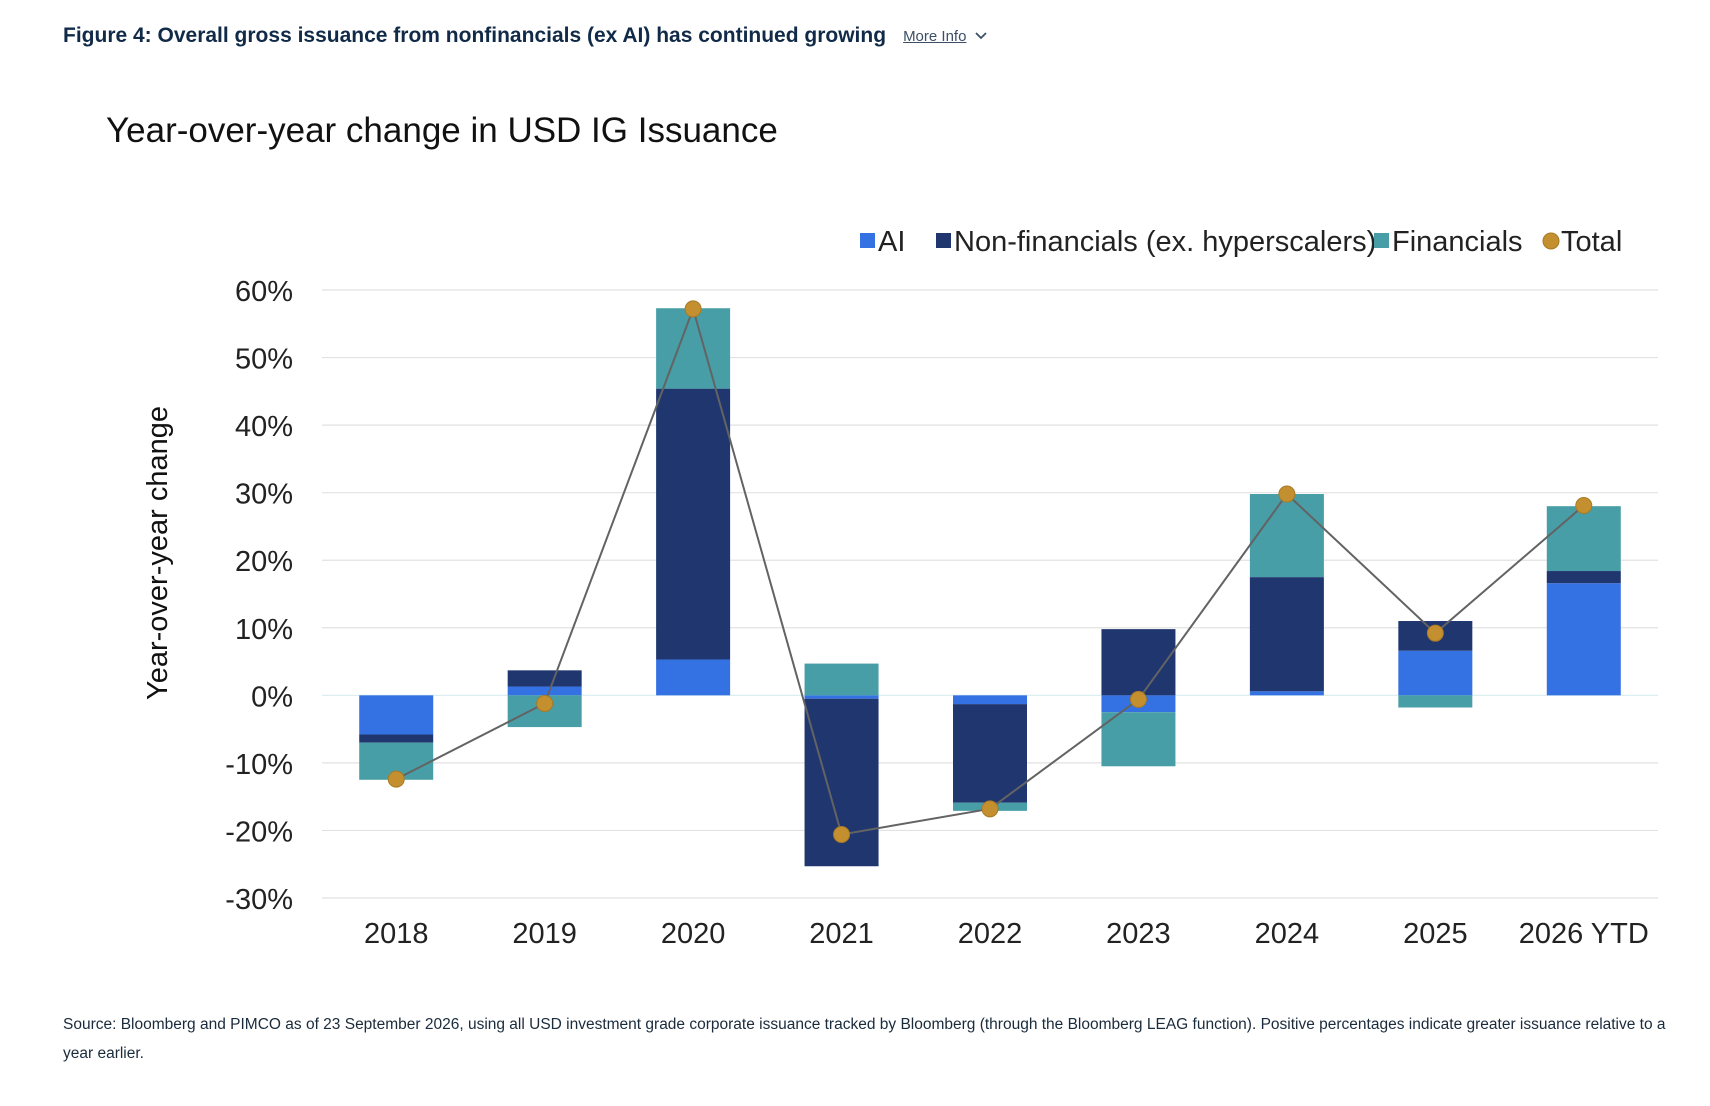 The height and width of the screenshot is (1106, 1710). I want to click on x-tick-label: 2025, so click(1435, 934).